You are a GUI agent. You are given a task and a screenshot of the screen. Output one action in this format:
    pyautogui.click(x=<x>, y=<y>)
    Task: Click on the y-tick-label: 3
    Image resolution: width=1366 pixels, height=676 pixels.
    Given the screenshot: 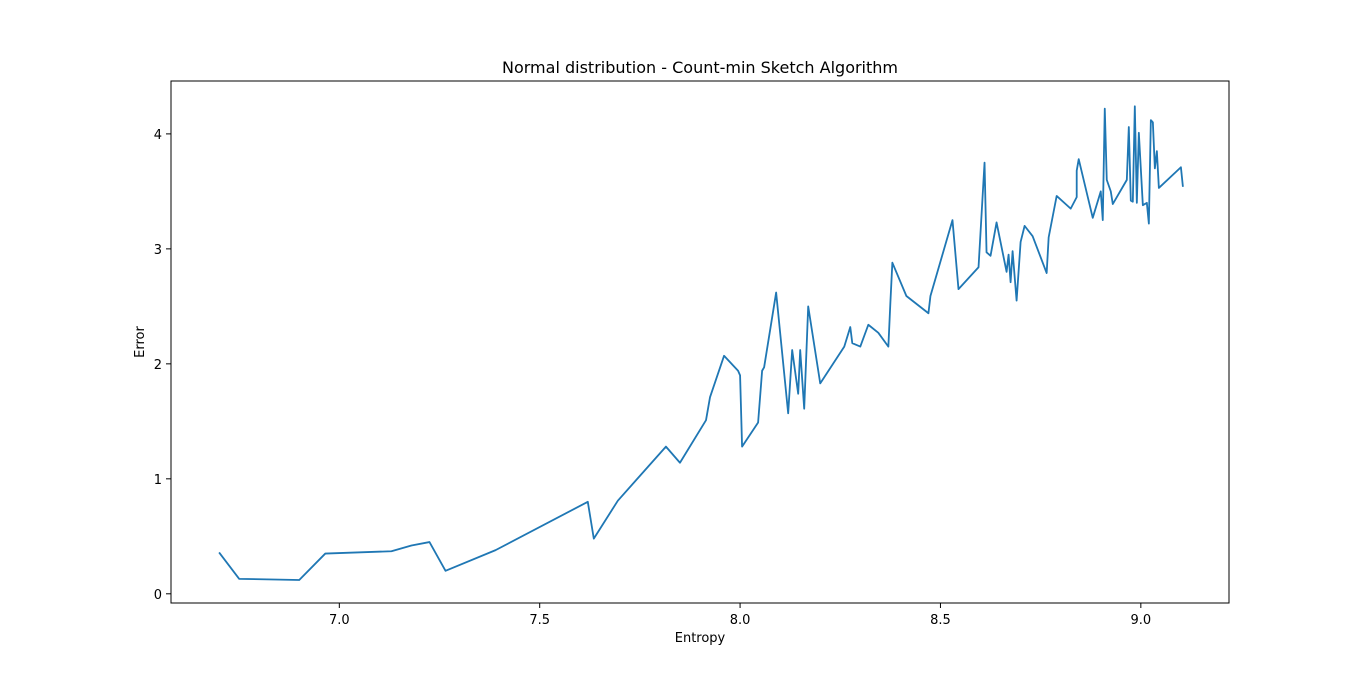 What is the action you would take?
    pyautogui.click(x=158, y=250)
    